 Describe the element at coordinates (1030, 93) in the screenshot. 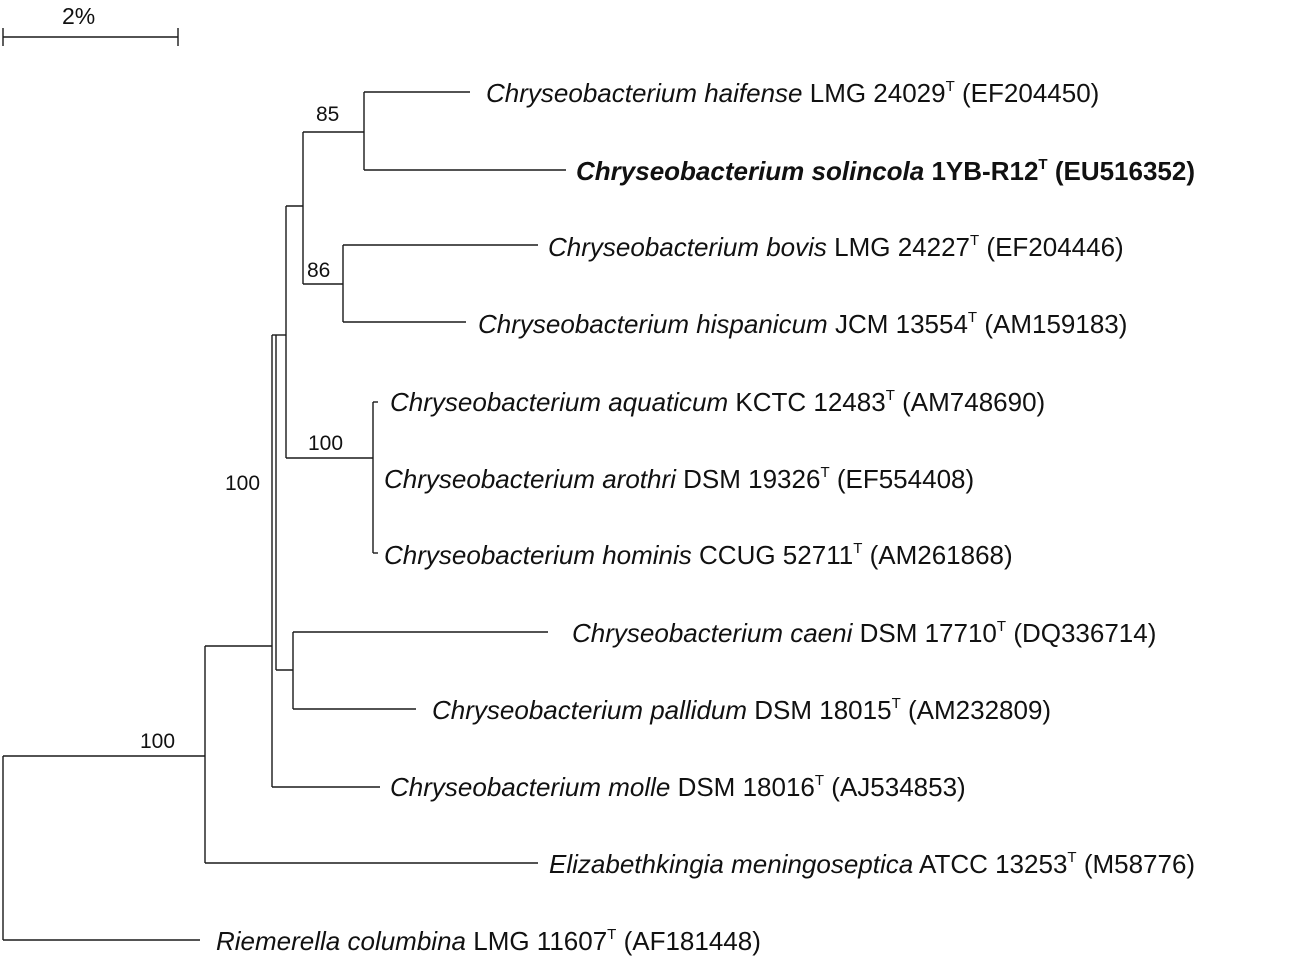

I see `taxon-accession: (EF204450)` at that location.